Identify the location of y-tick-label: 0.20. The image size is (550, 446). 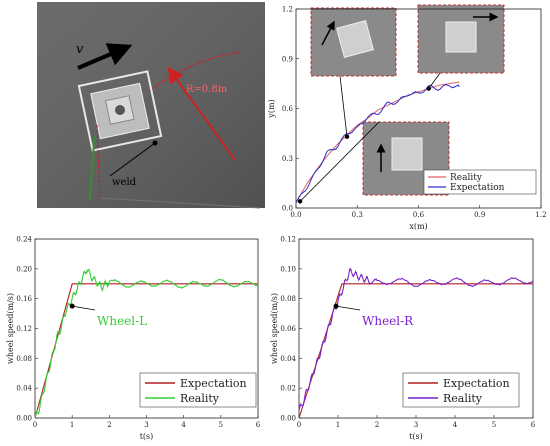
(24, 269).